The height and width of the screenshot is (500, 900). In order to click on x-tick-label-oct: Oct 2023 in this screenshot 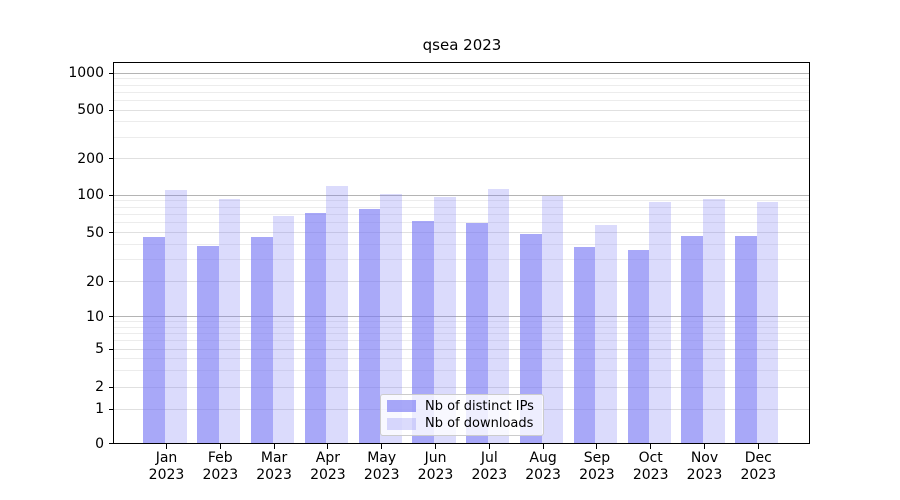, I will do `click(650, 466)`.